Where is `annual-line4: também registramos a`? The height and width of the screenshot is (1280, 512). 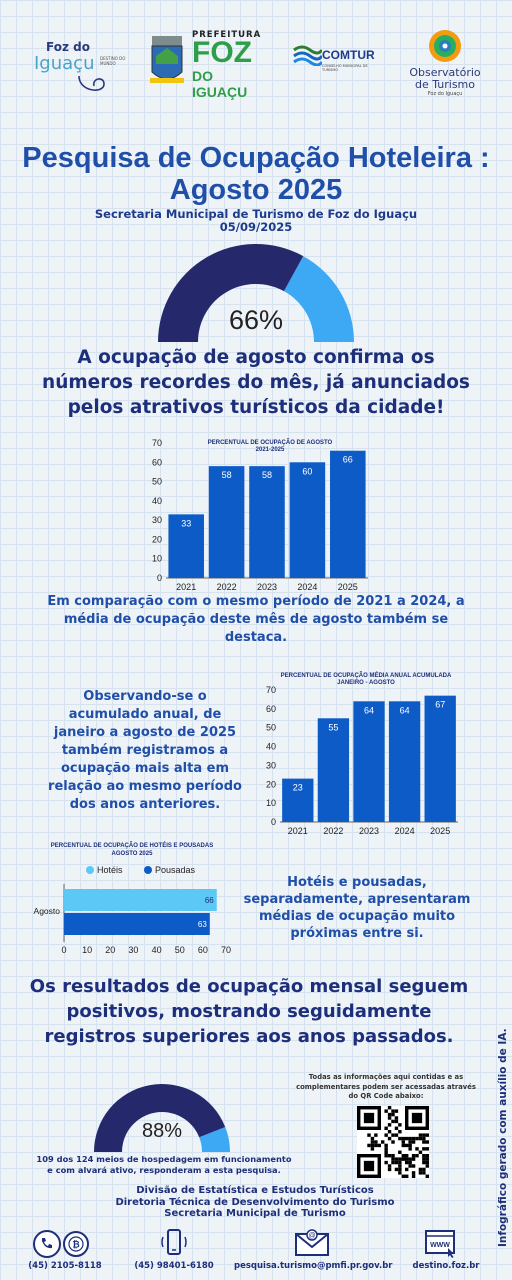 annual-line4: também registramos a is located at coordinates (145, 750).